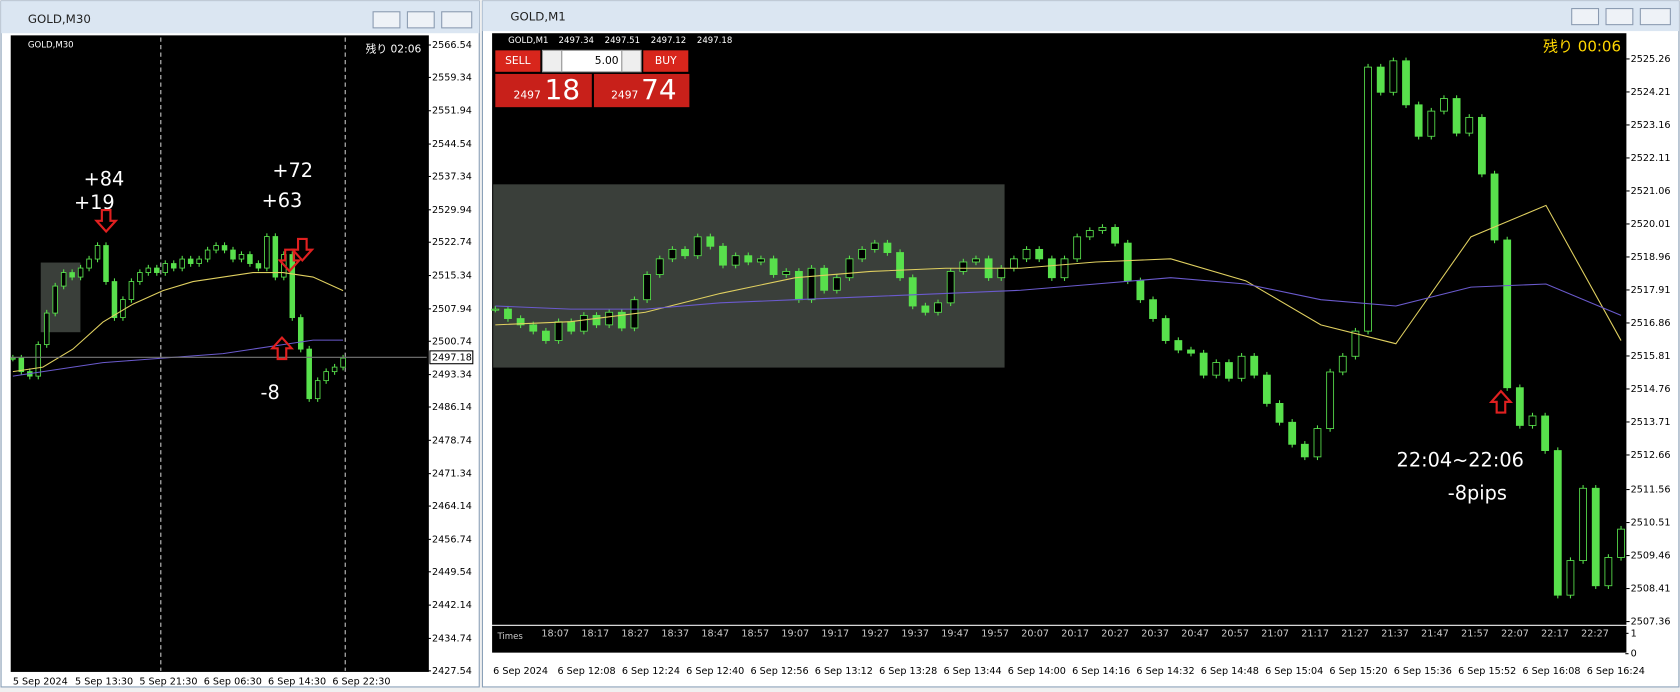 The height and width of the screenshot is (692, 1680). What do you see at coordinates (552, 61) in the screenshot?
I see `lots-down` at bounding box center [552, 61].